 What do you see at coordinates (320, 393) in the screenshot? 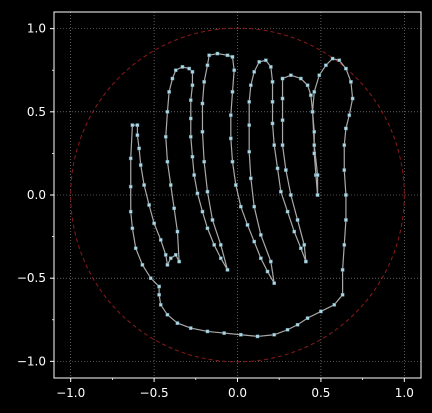
I see `x-tick-label-3: 0.5` at bounding box center [320, 393].